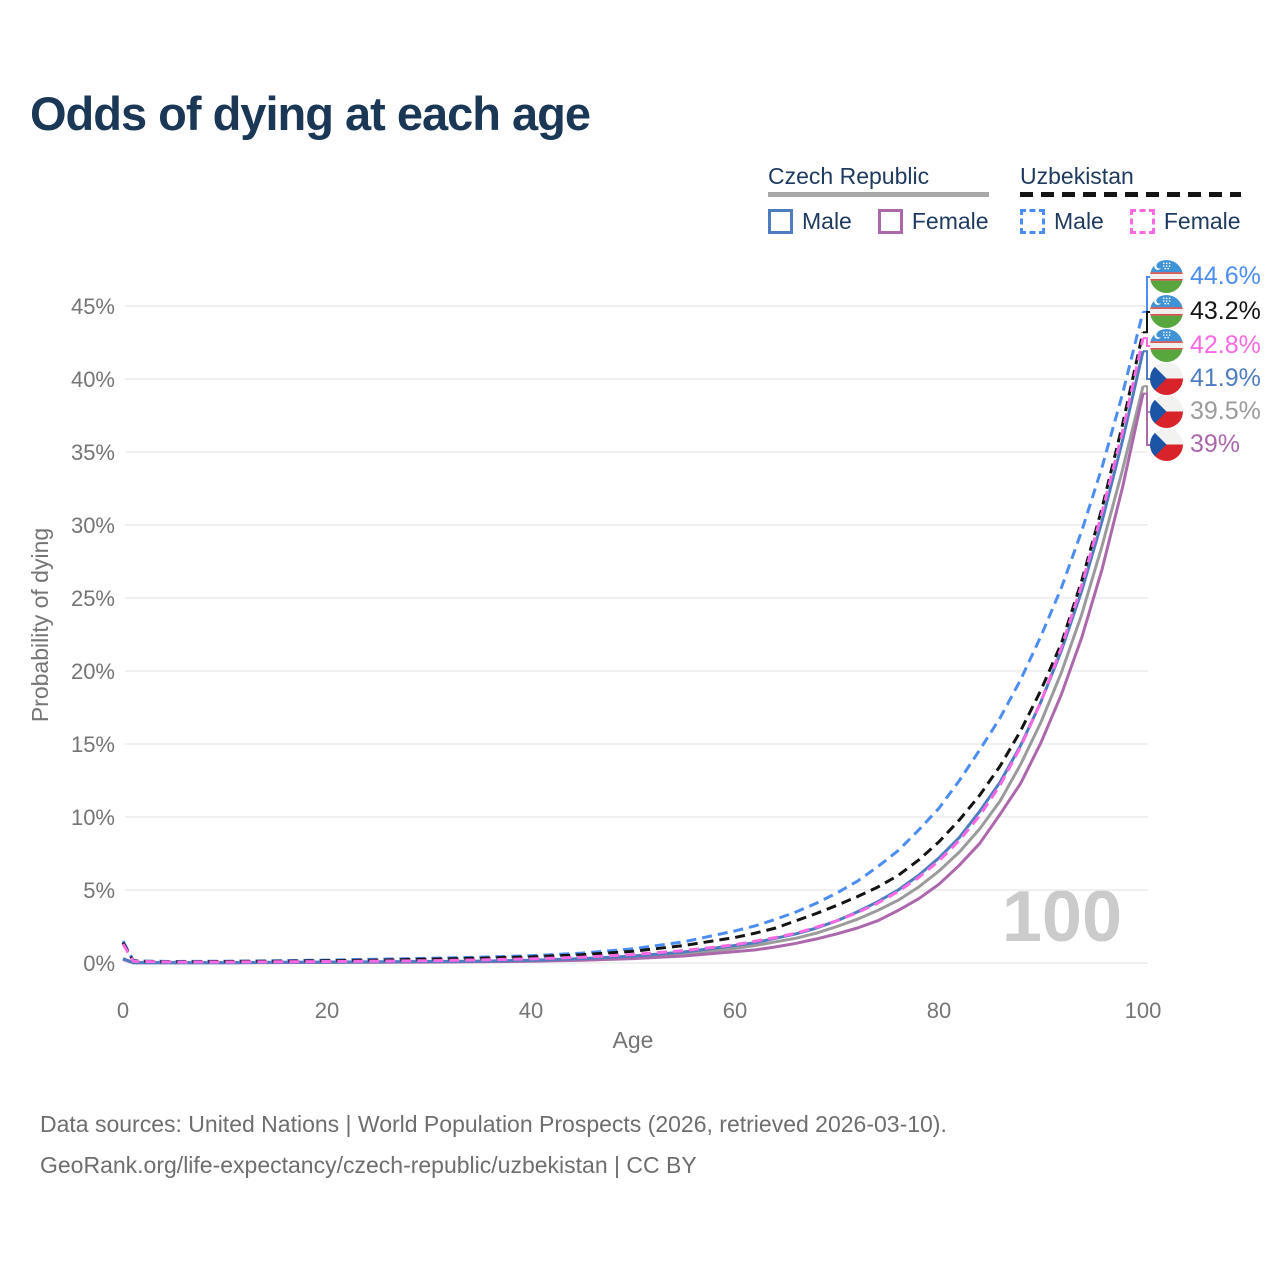  Describe the element at coordinates (93, 671) in the screenshot. I see `y-tick-label: 20%` at that location.